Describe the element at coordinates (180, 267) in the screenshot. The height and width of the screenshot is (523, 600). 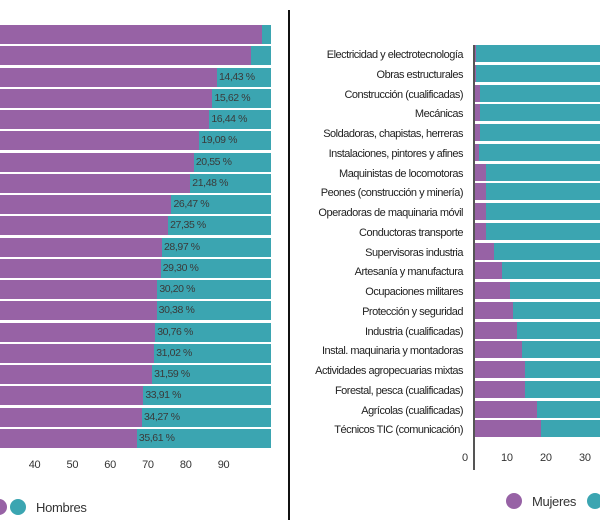
I see `data-label: 29,30 %` at that location.